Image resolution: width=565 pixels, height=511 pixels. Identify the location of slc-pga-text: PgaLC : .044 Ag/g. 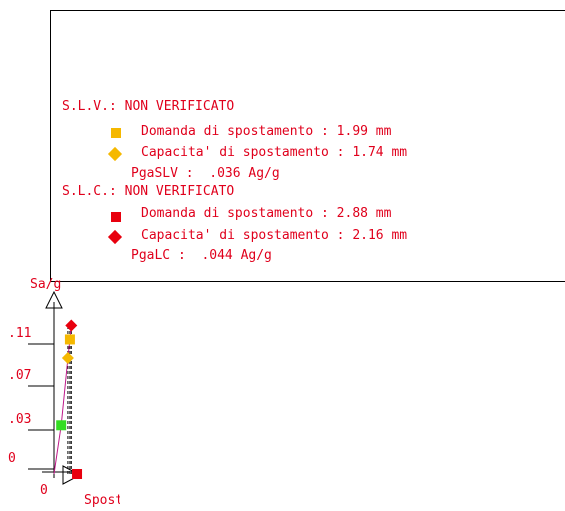
(201, 255).